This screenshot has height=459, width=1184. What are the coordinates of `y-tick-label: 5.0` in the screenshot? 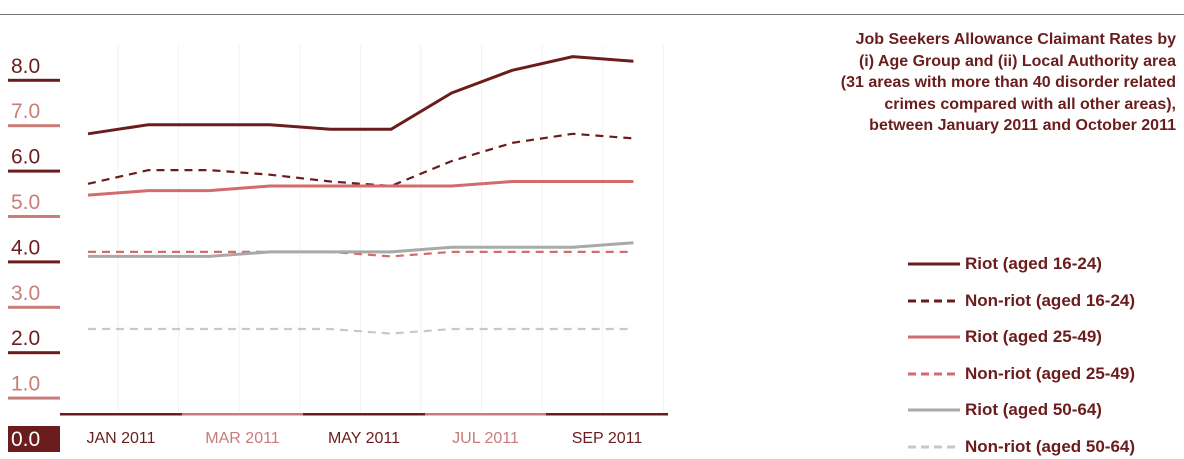 It's located at (25, 202).